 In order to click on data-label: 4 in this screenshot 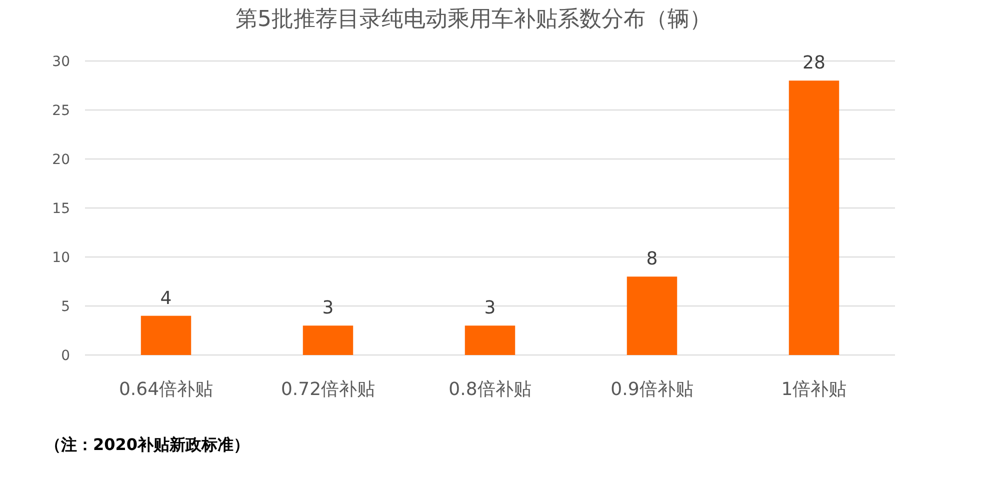, I will do `click(166, 298)`.